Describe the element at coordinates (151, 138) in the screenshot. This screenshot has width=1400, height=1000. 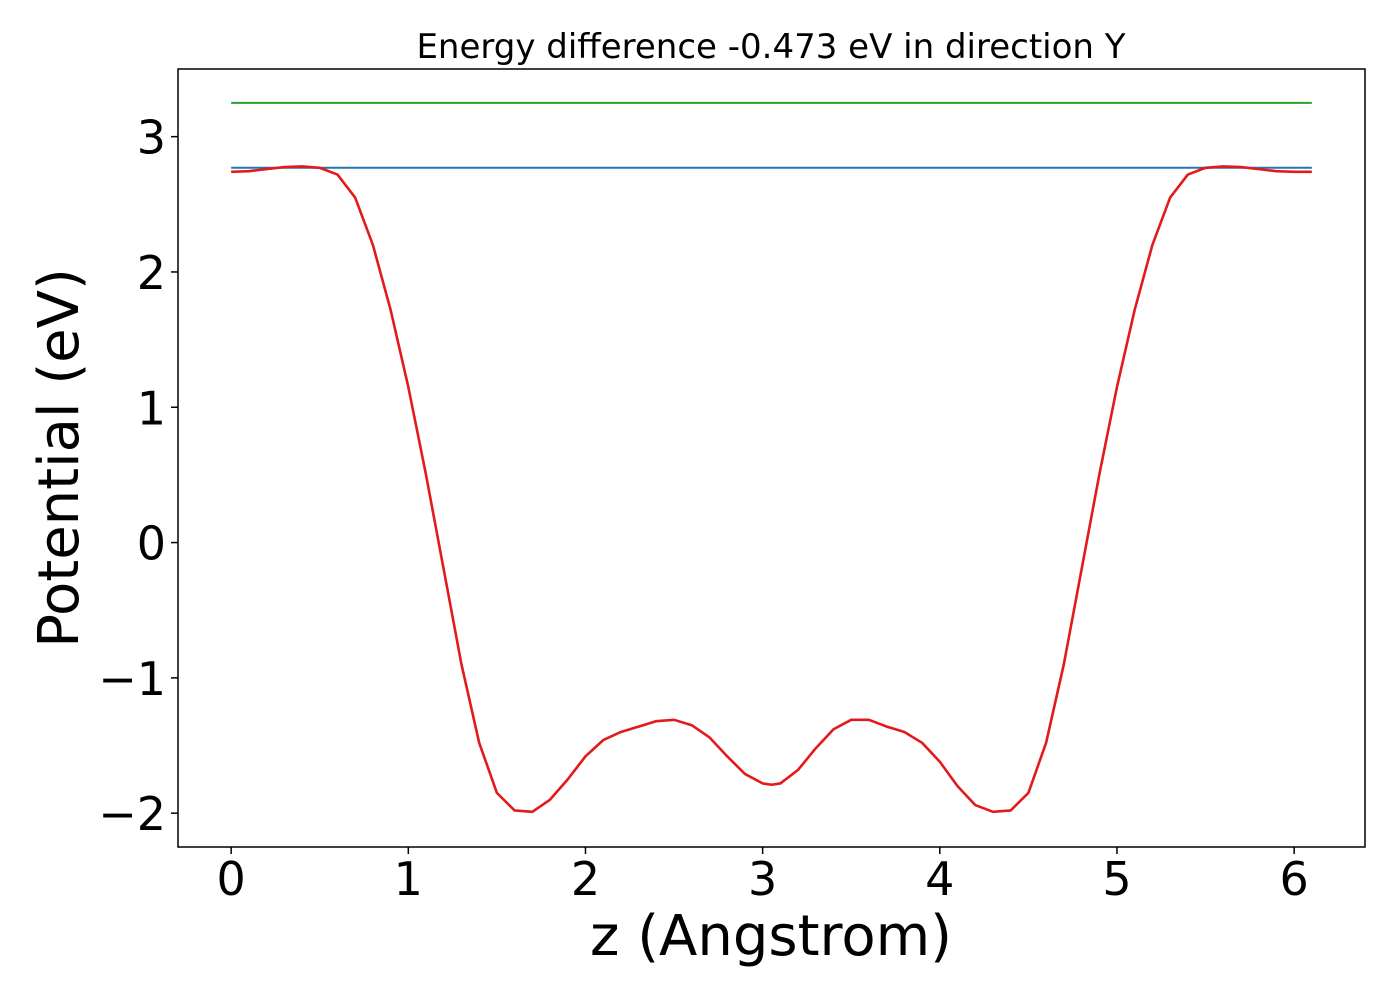
I see `y-tick-label: 3` at that location.